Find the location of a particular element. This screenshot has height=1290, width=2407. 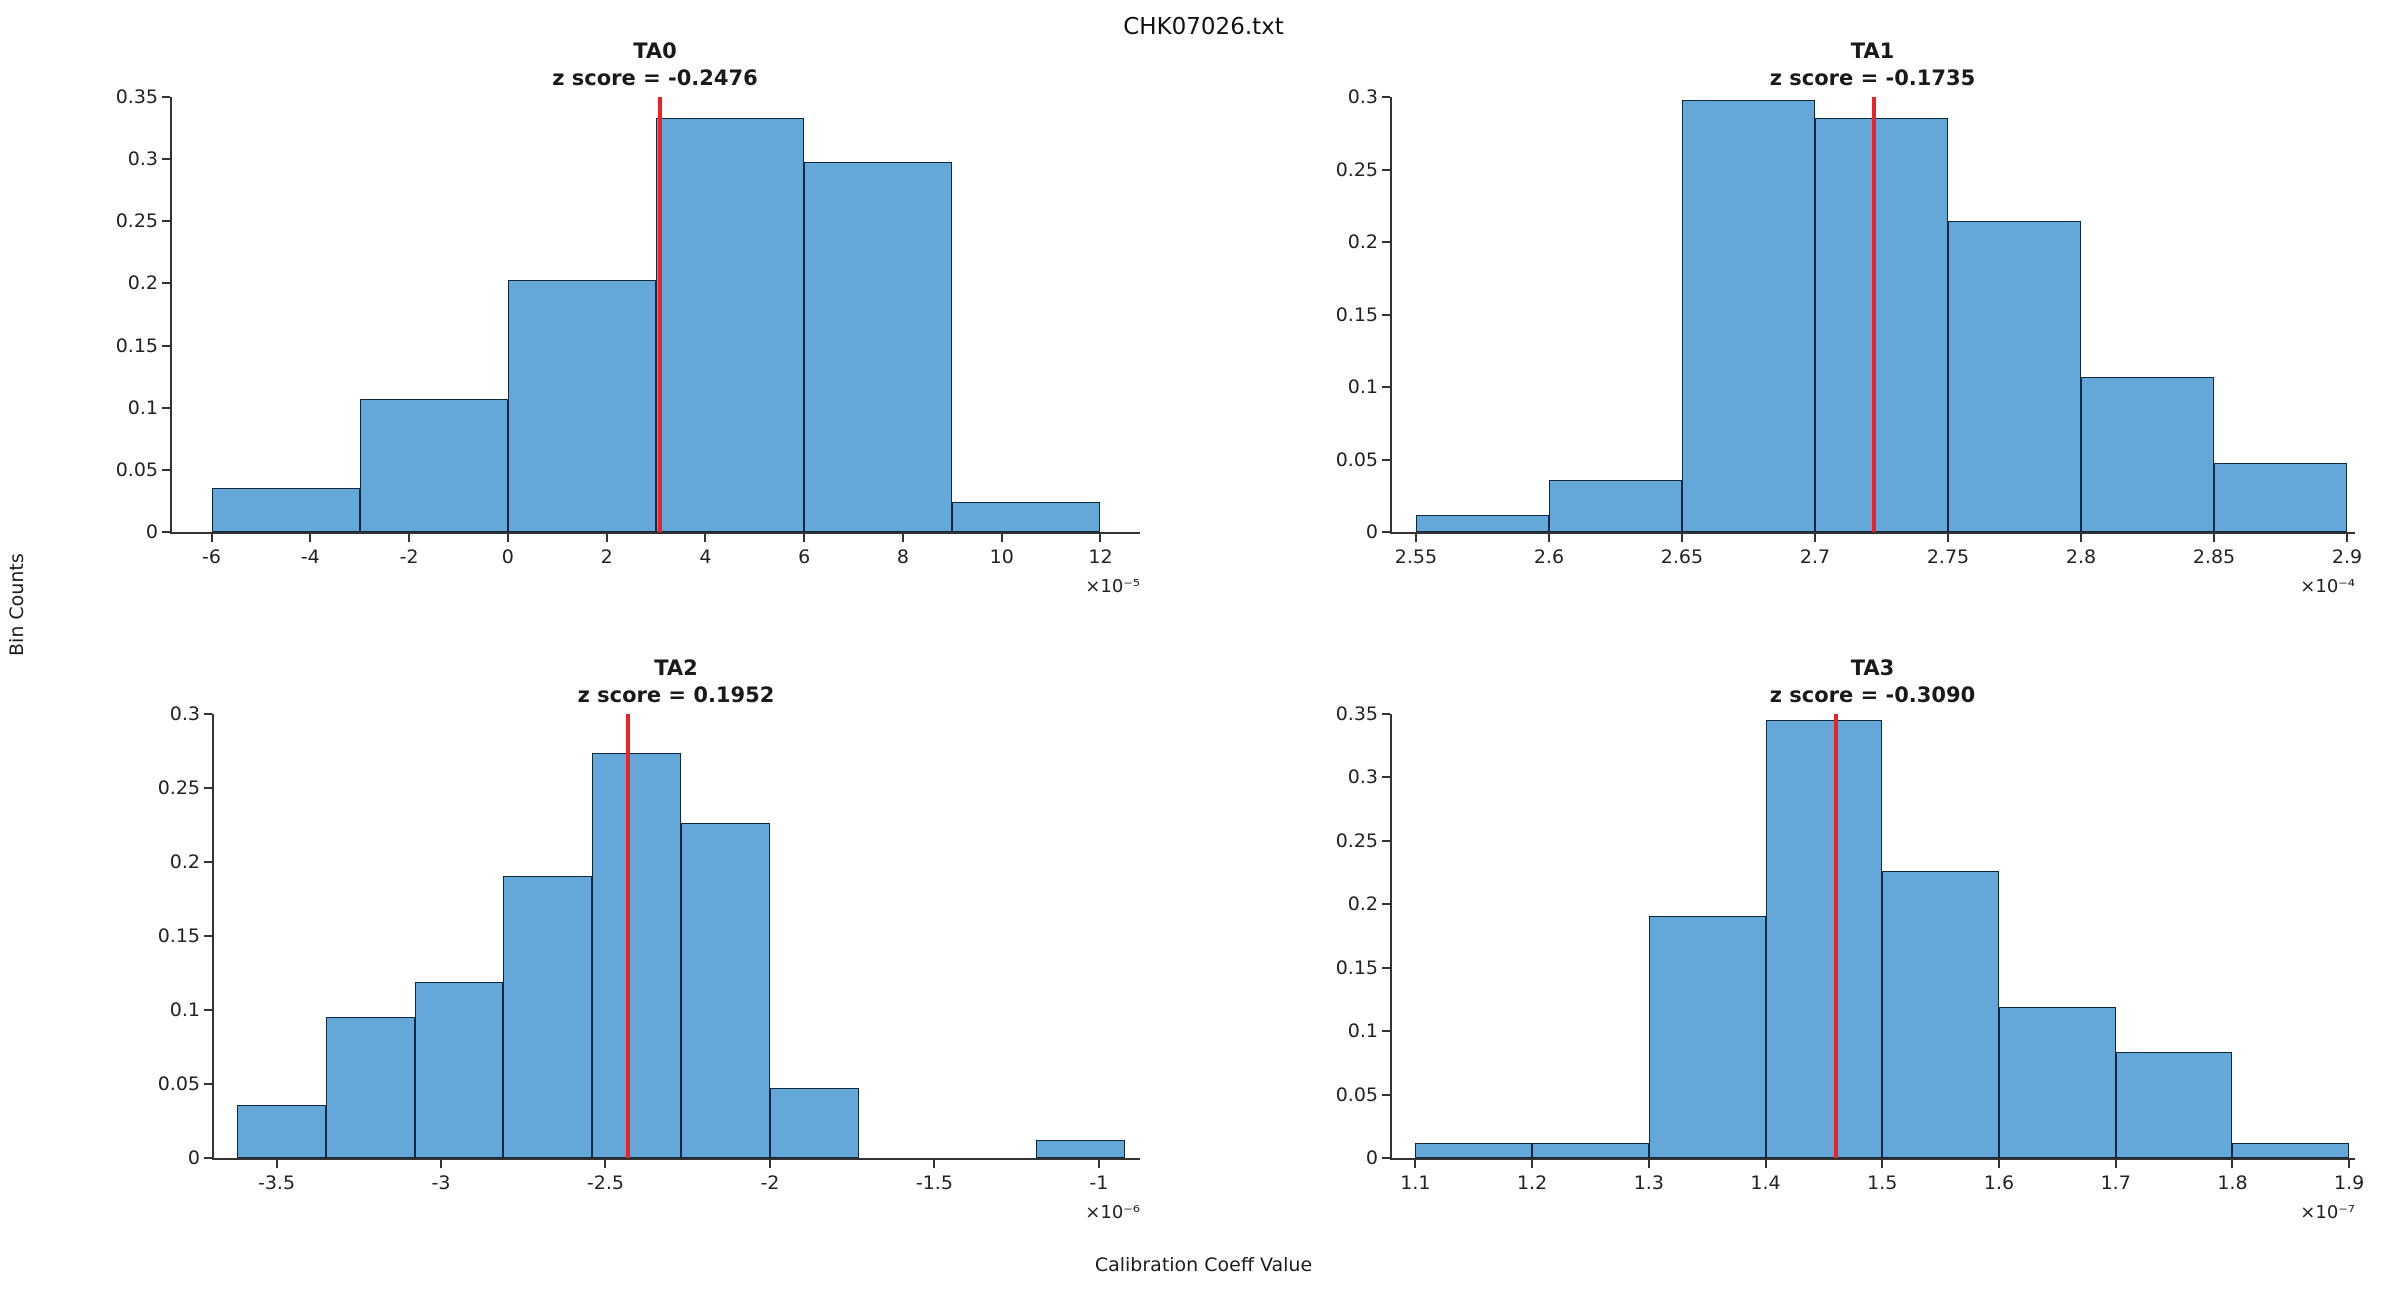

x-axis-exponent-ta3: ×10⁻⁷ is located at coordinates (2327, 1212).